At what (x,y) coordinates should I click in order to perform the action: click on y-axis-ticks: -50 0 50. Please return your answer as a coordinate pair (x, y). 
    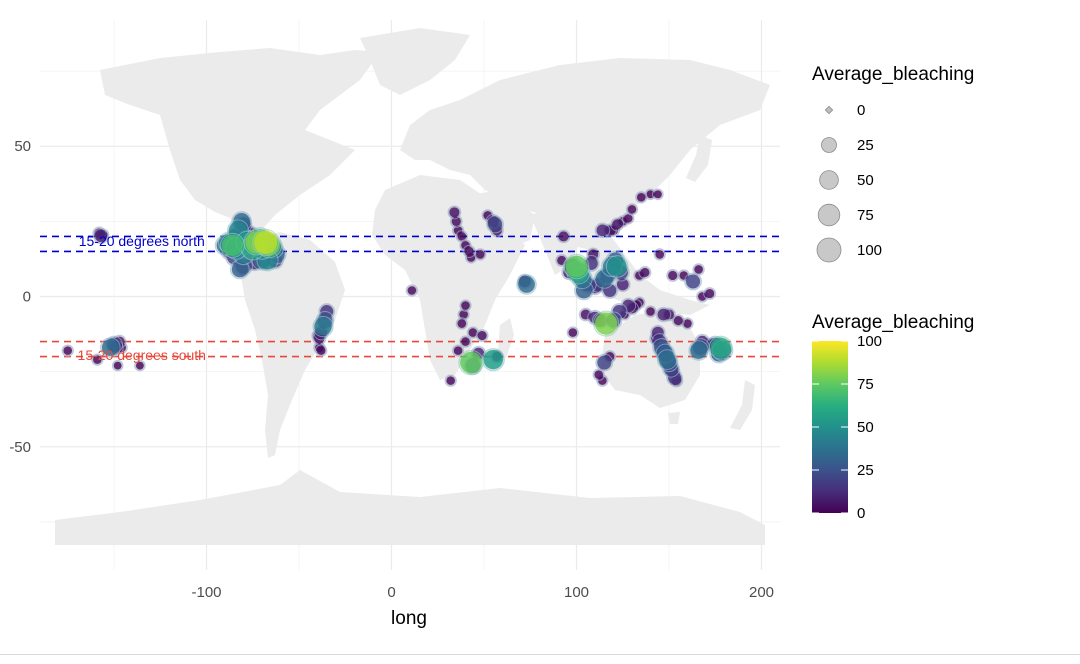
    Looking at the image, I should click on (20, 297).